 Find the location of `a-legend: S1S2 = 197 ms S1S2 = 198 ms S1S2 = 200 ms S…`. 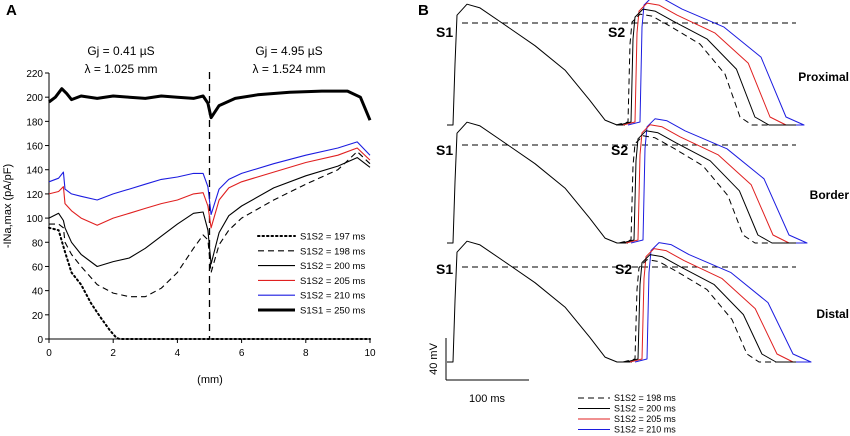

a-legend: S1S2 = 197 ms S1S2 = 198 ms S1S2 = 200 ms S… is located at coordinates (311, 274).